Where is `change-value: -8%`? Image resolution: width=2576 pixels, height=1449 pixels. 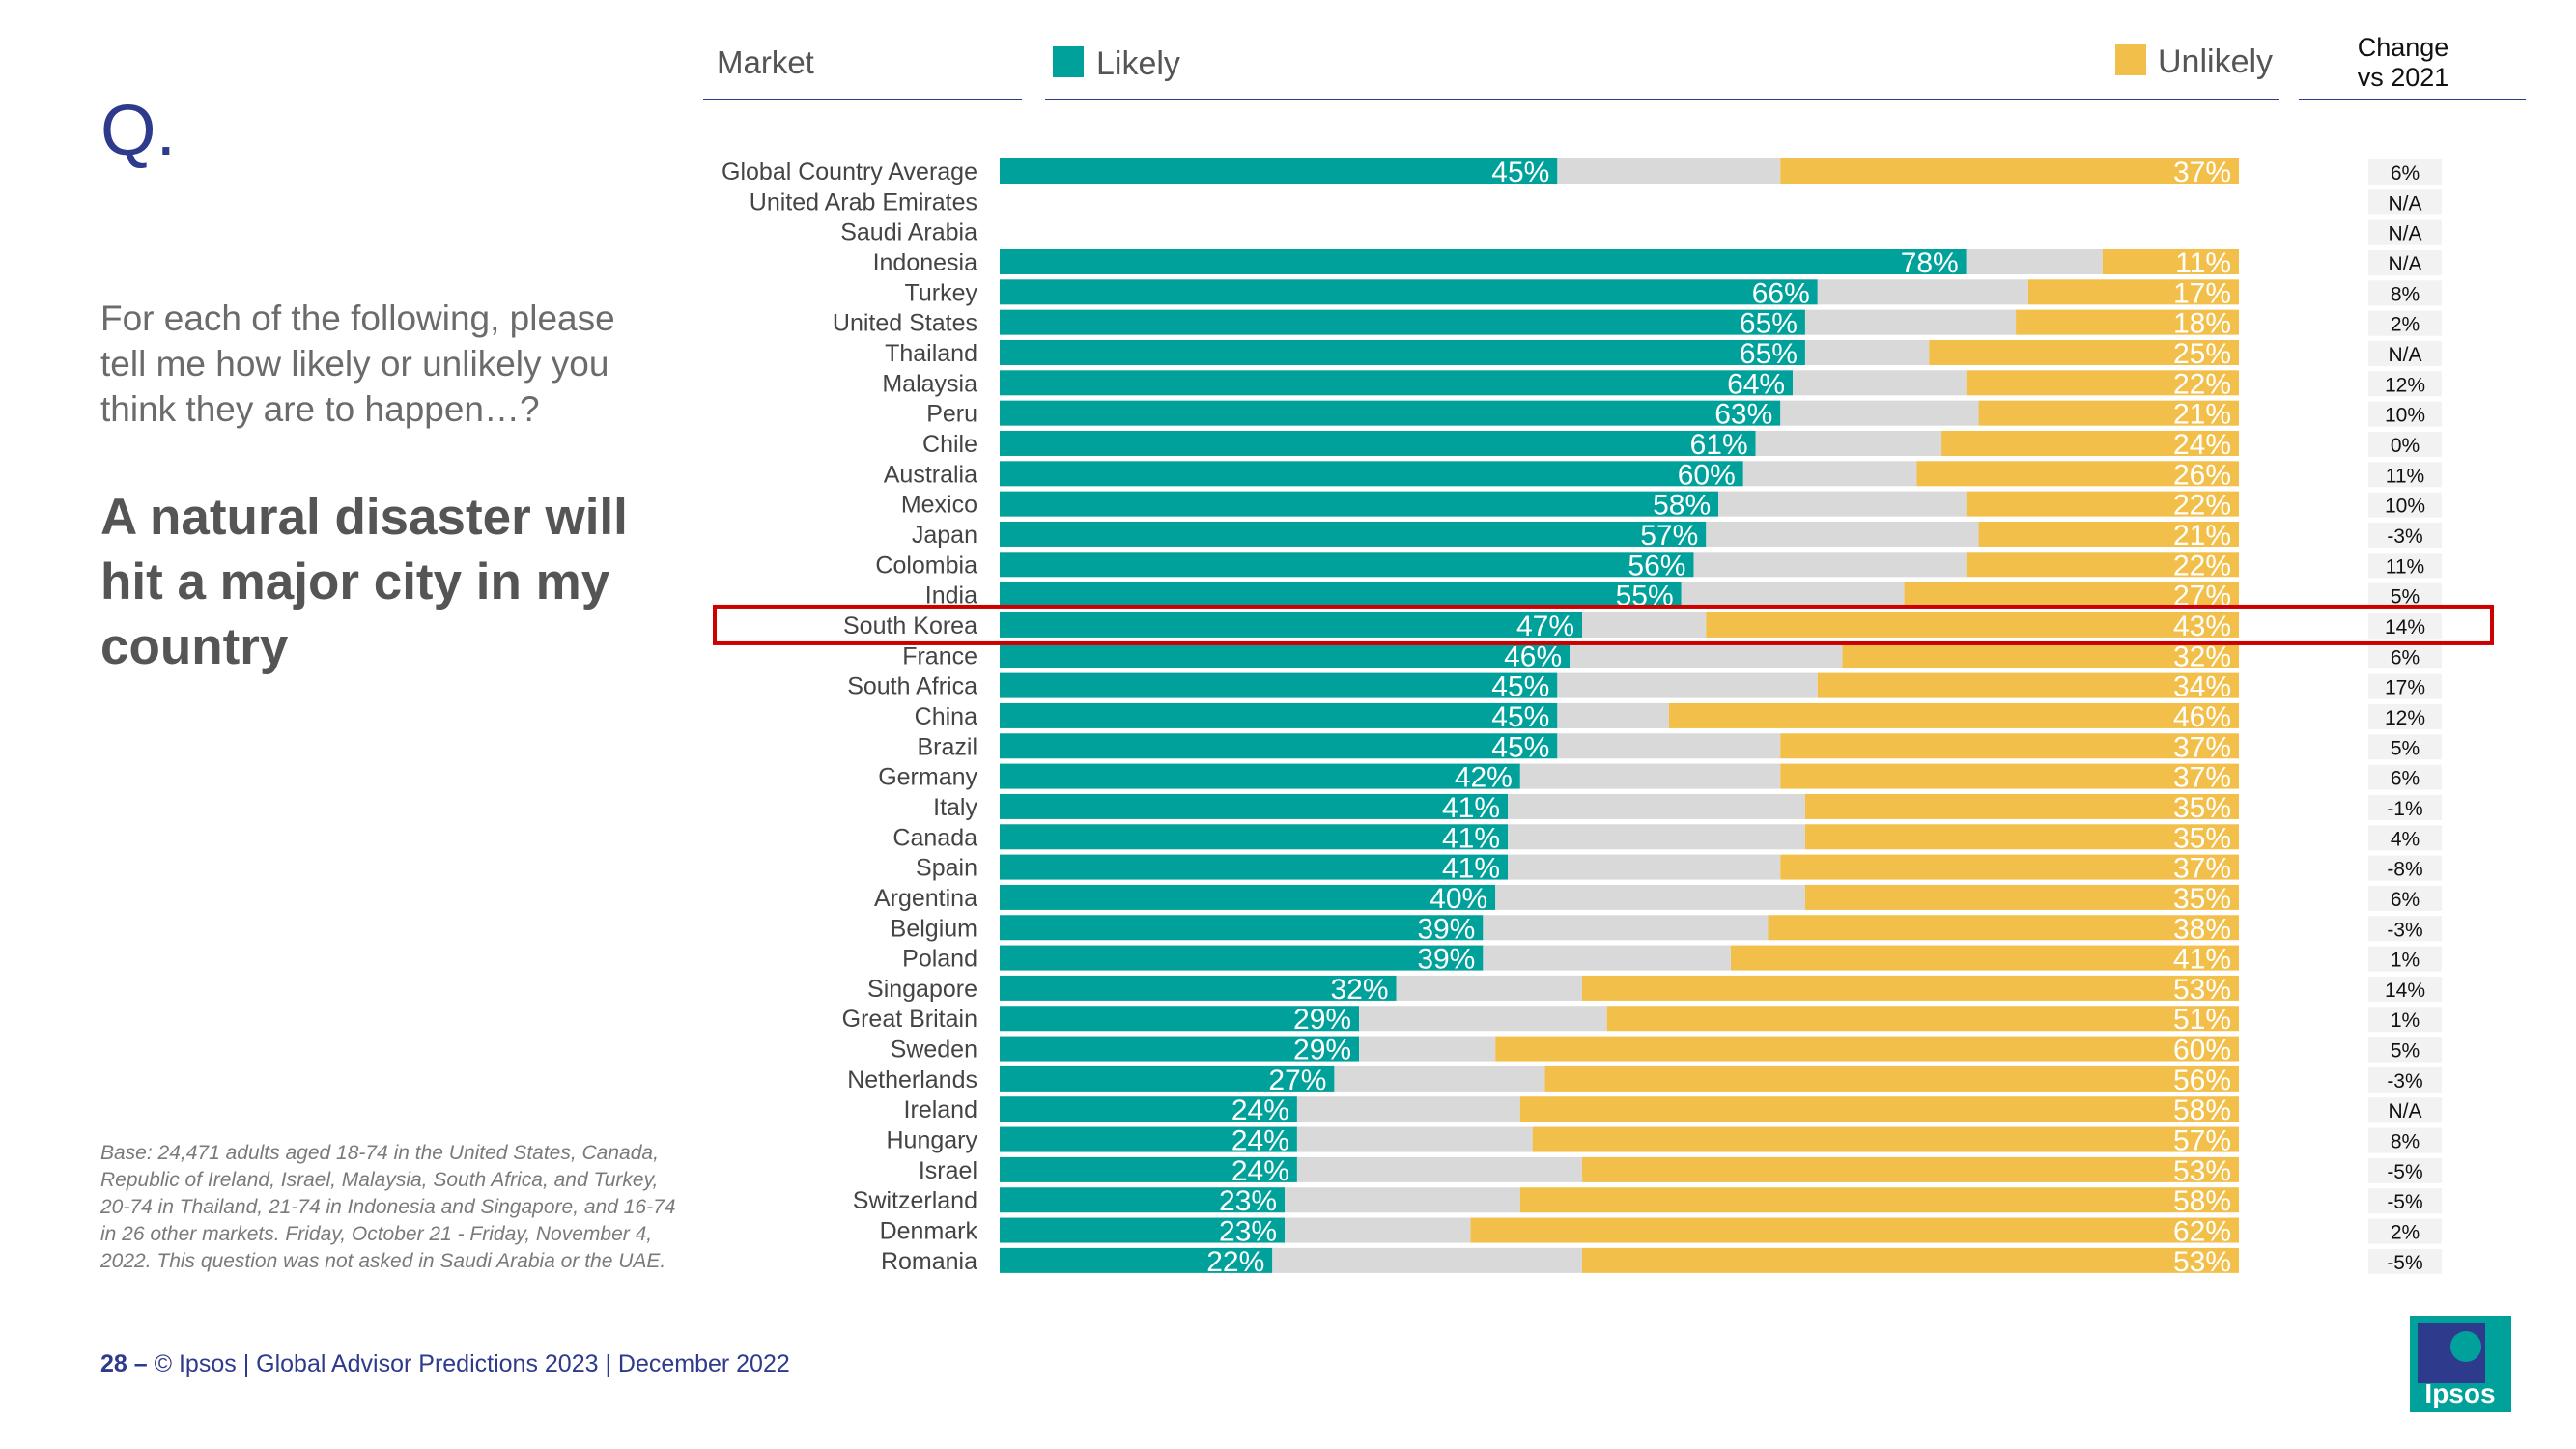 change-value: -8% is located at coordinates (2404, 870).